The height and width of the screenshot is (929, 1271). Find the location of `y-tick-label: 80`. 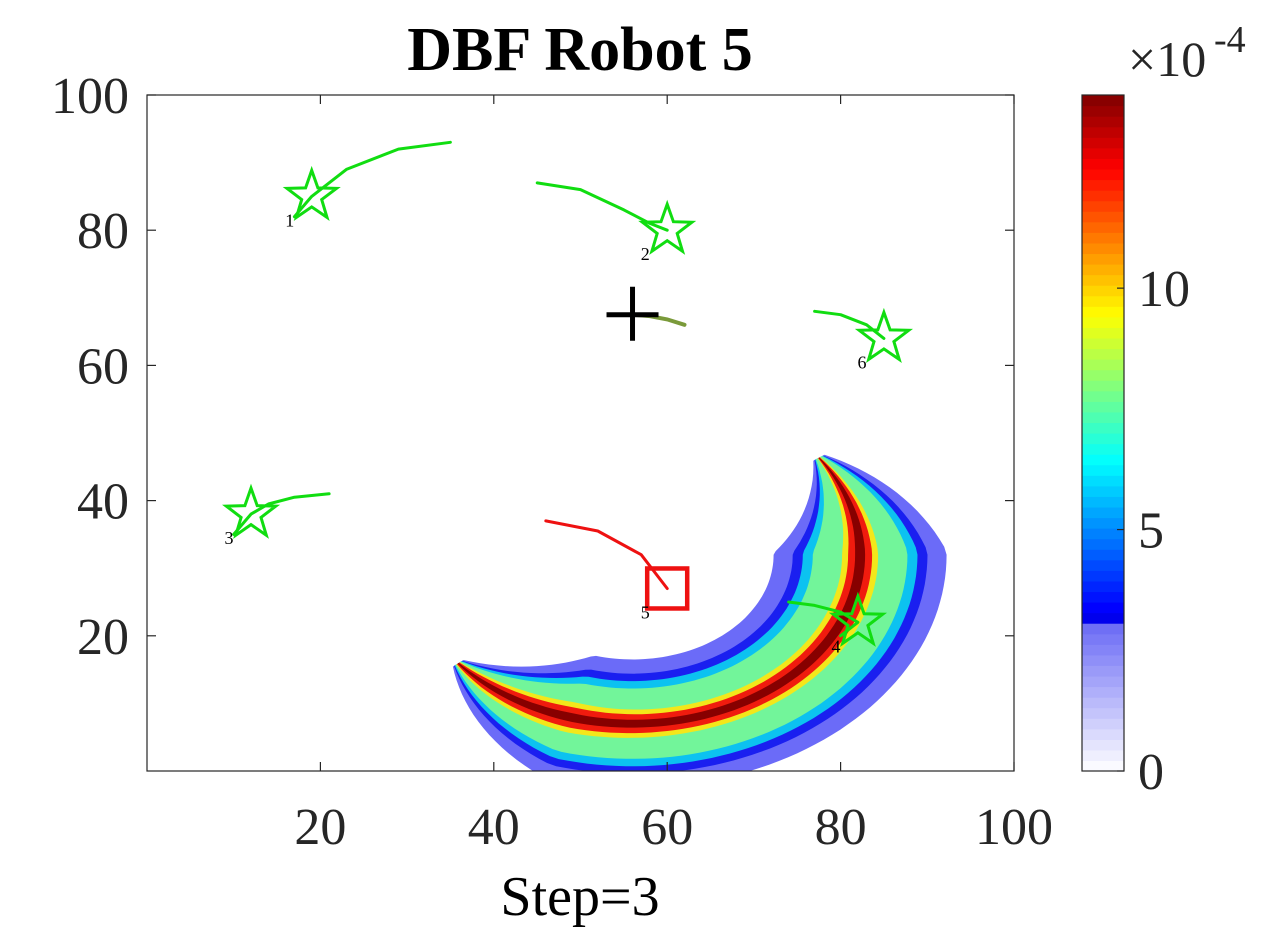

y-tick-label: 80 is located at coordinates (103, 231).